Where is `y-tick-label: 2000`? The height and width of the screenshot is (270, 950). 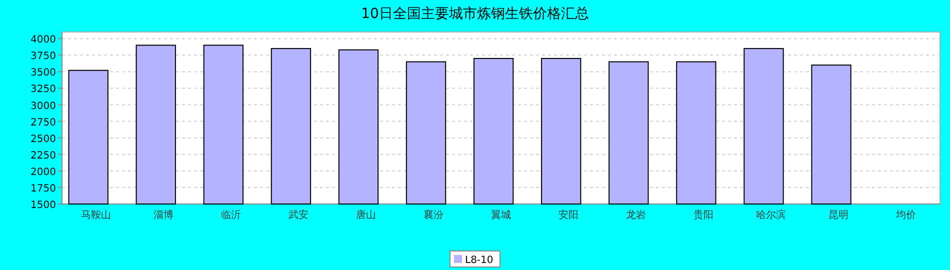 y-tick-label: 2000 is located at coordinates (43, 172).